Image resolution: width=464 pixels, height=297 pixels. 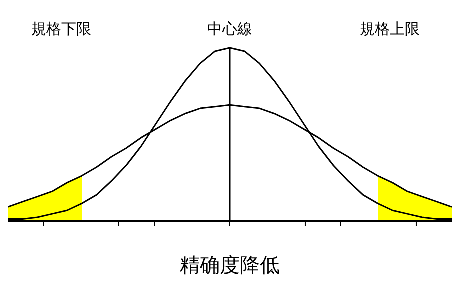 I want to click on text: 中心線, so click(x=230, y=29).